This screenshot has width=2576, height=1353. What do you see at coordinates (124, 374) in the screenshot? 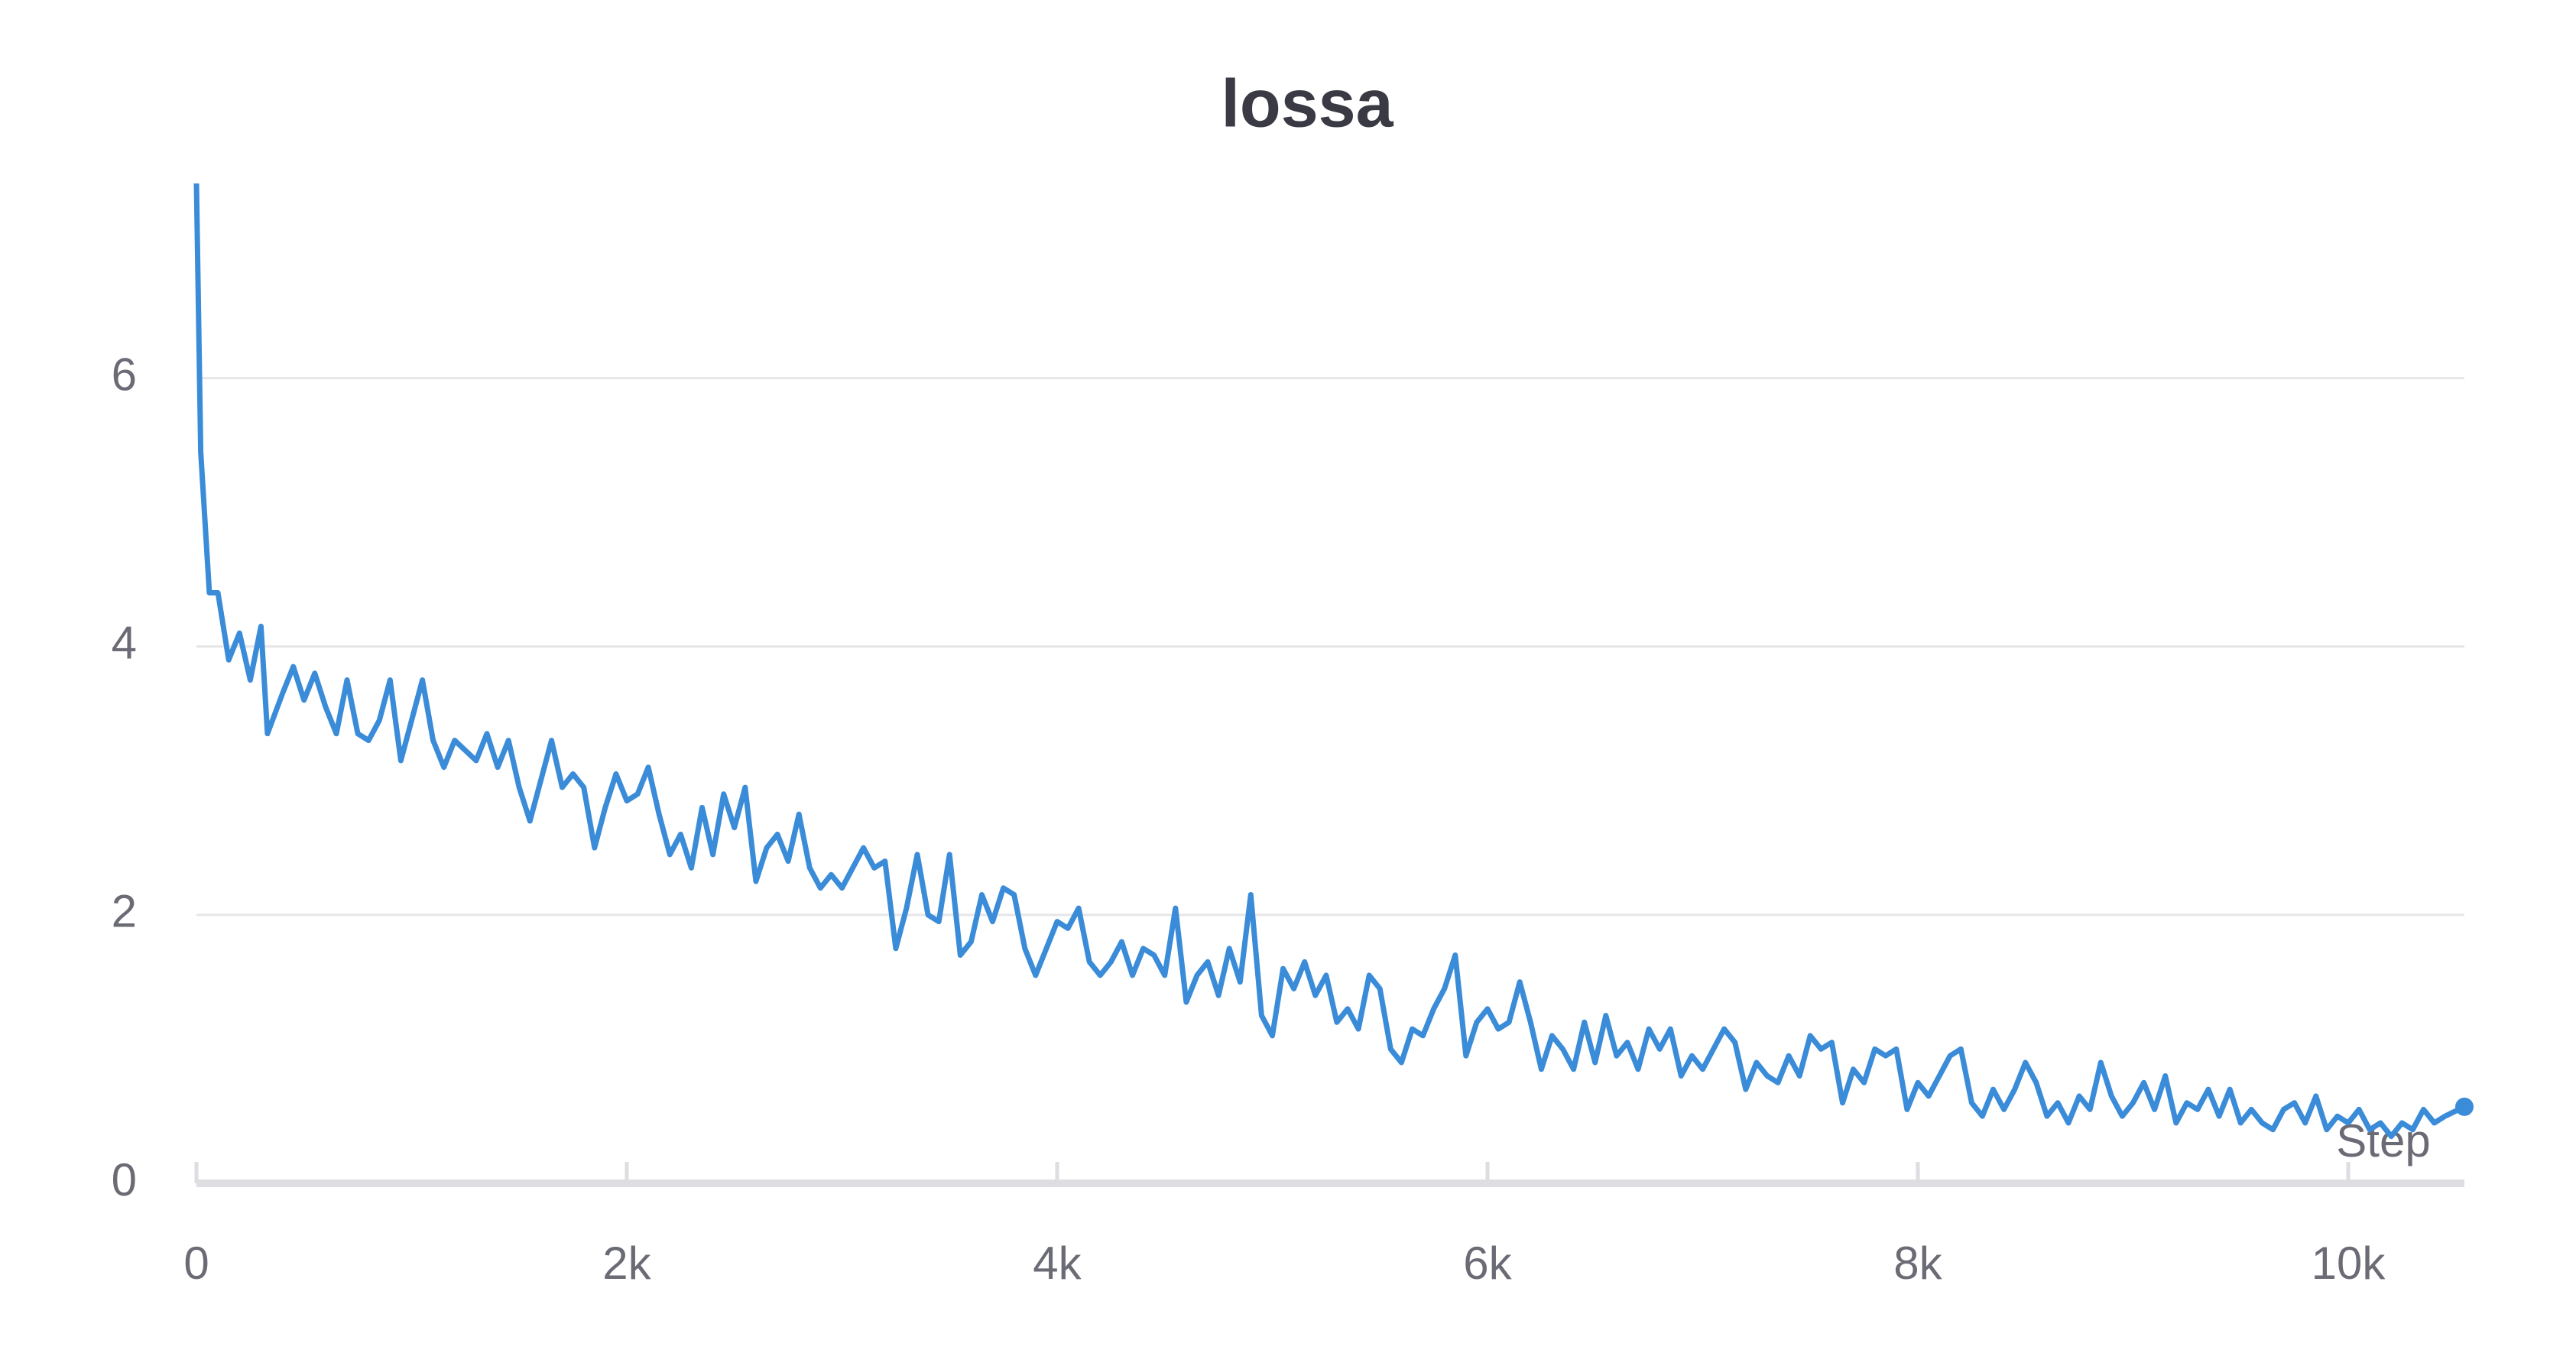
I see `y-tick-label: 6` at bounding box center [124, 374].